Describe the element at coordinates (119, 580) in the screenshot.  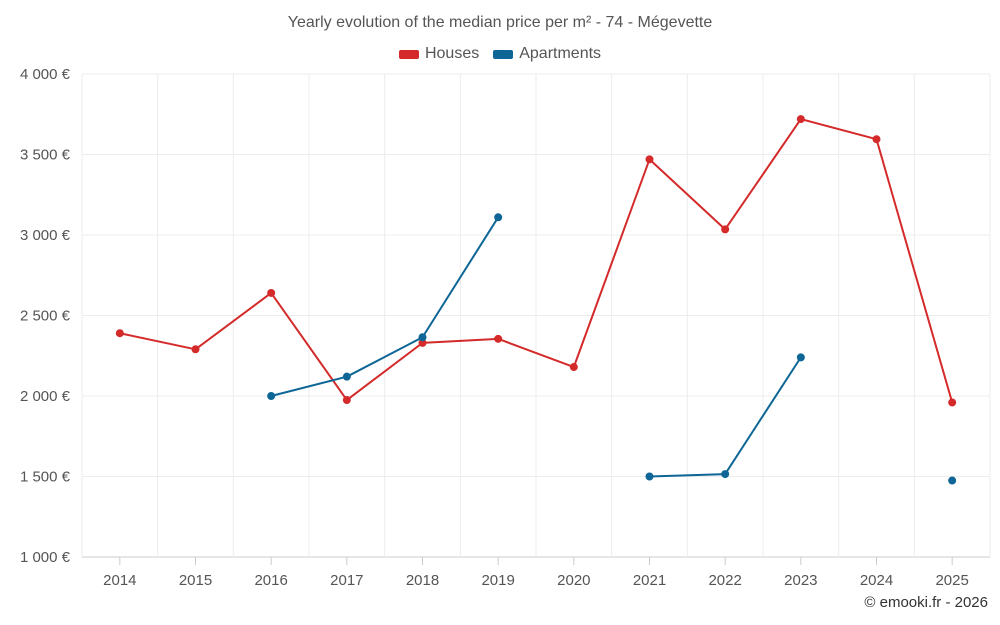
I see `x-tick-label: 2014` at that location.